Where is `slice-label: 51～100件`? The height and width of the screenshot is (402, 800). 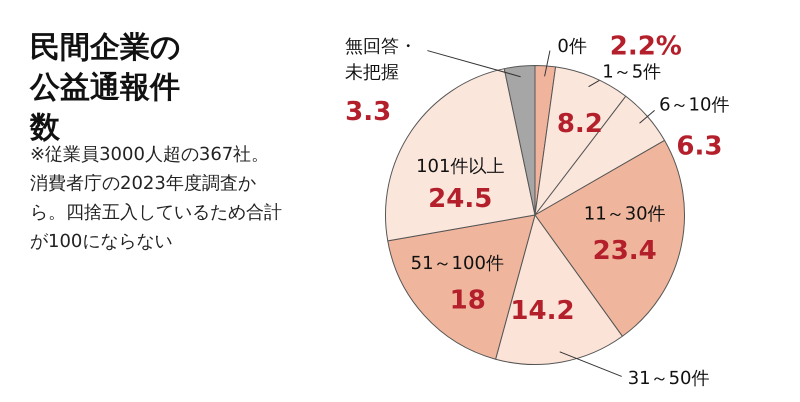
slice-label: 51～100件 is located at coordinates (457, 263).